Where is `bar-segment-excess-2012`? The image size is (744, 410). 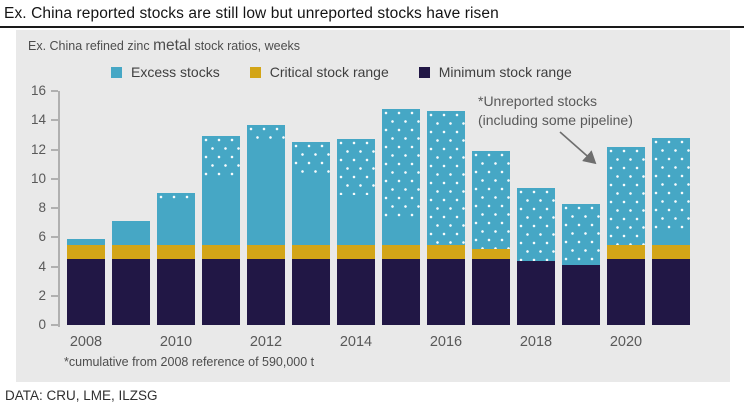 bar-segment-excess-2012 is located at coordinates (266, 184).